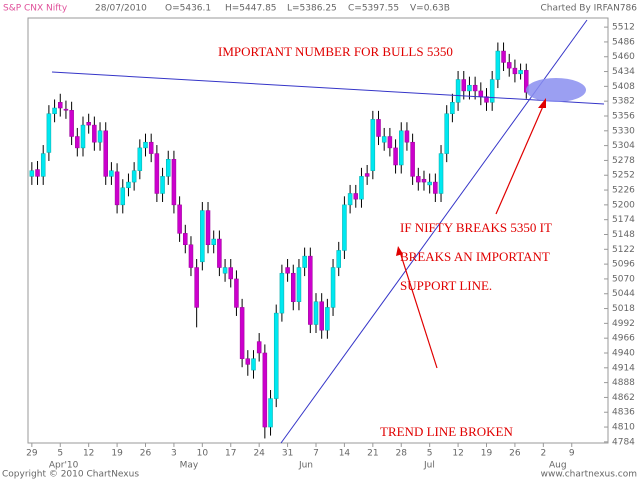  I want to click on y-tick-label: 5226, so click(623, 191).